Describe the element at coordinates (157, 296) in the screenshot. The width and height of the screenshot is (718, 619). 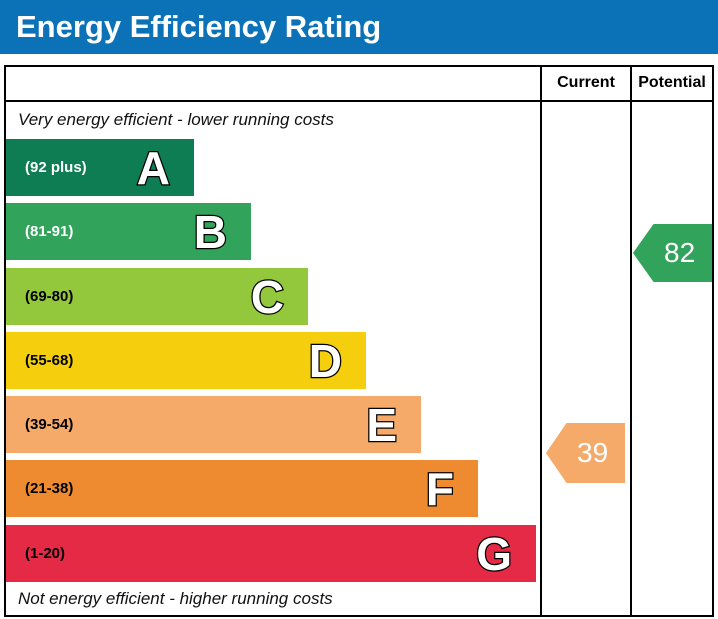
I see `rating-band-c: (69-80) C` at that location.